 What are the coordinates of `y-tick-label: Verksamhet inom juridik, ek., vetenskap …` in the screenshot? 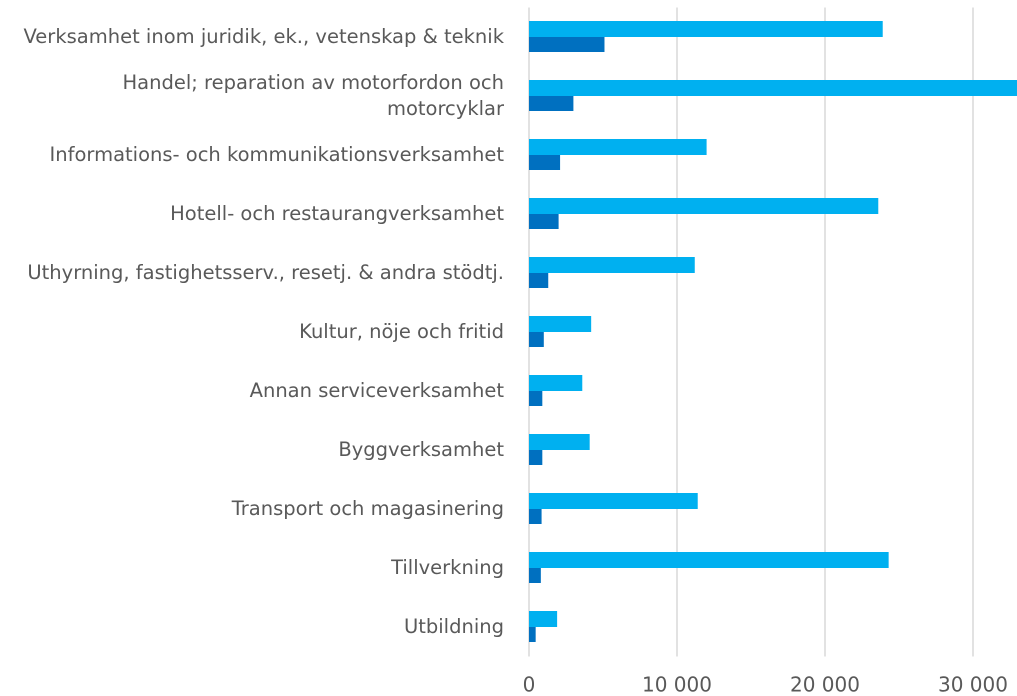 It's located at (263, 36).